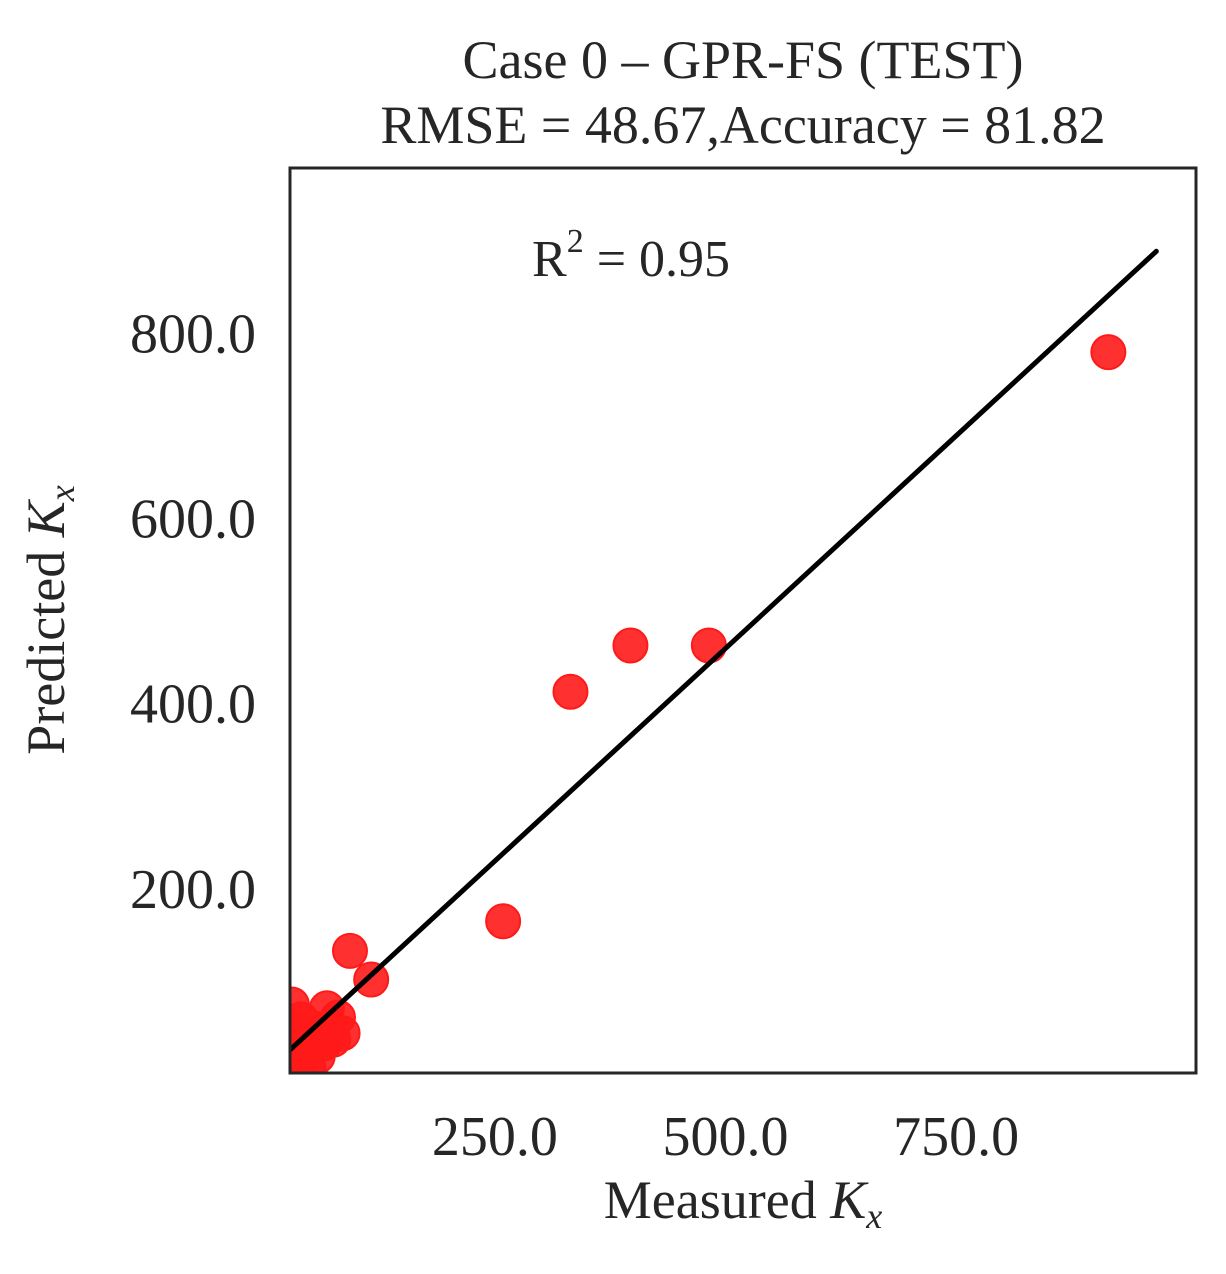 The height and width of the screenshot is (1274, 1226). Describe the element at coordinates (46, 518) in the screenshot. I see `y-axis-label-variable: K` at that location.